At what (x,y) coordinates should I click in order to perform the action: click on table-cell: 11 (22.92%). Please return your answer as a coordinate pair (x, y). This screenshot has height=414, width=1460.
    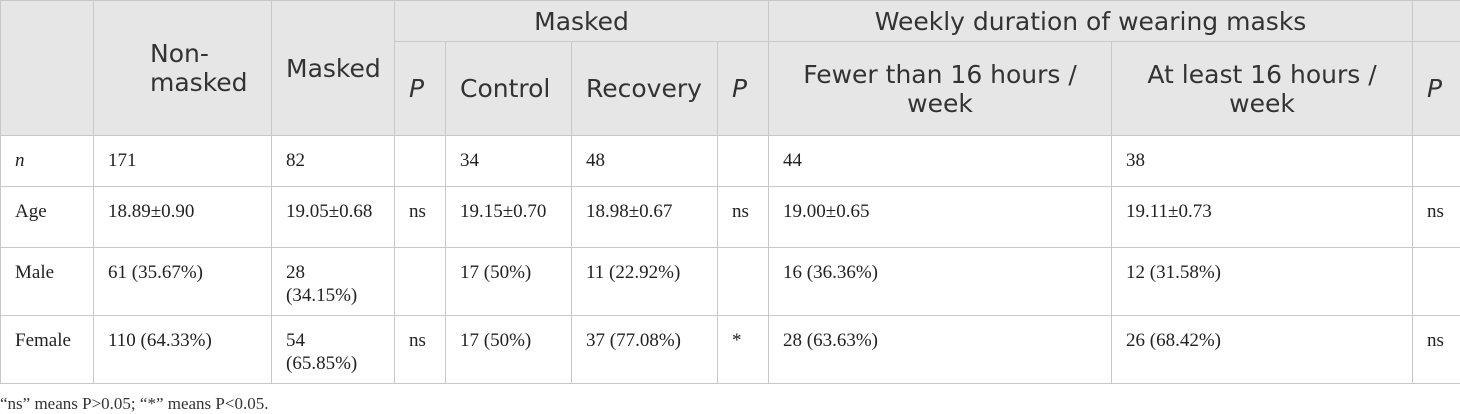
    Looking at the image, I should click on (644, 281).